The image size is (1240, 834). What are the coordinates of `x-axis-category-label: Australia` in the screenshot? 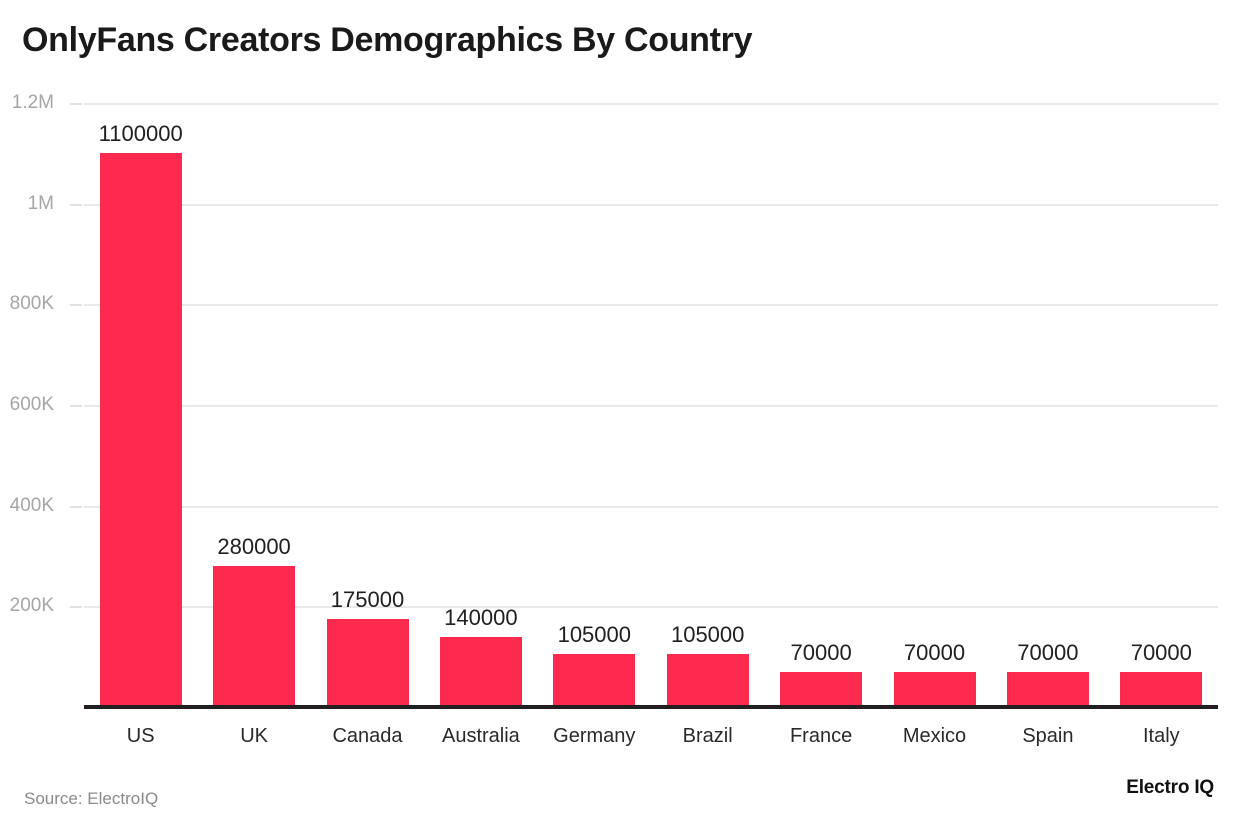 It's located at (480, 736).